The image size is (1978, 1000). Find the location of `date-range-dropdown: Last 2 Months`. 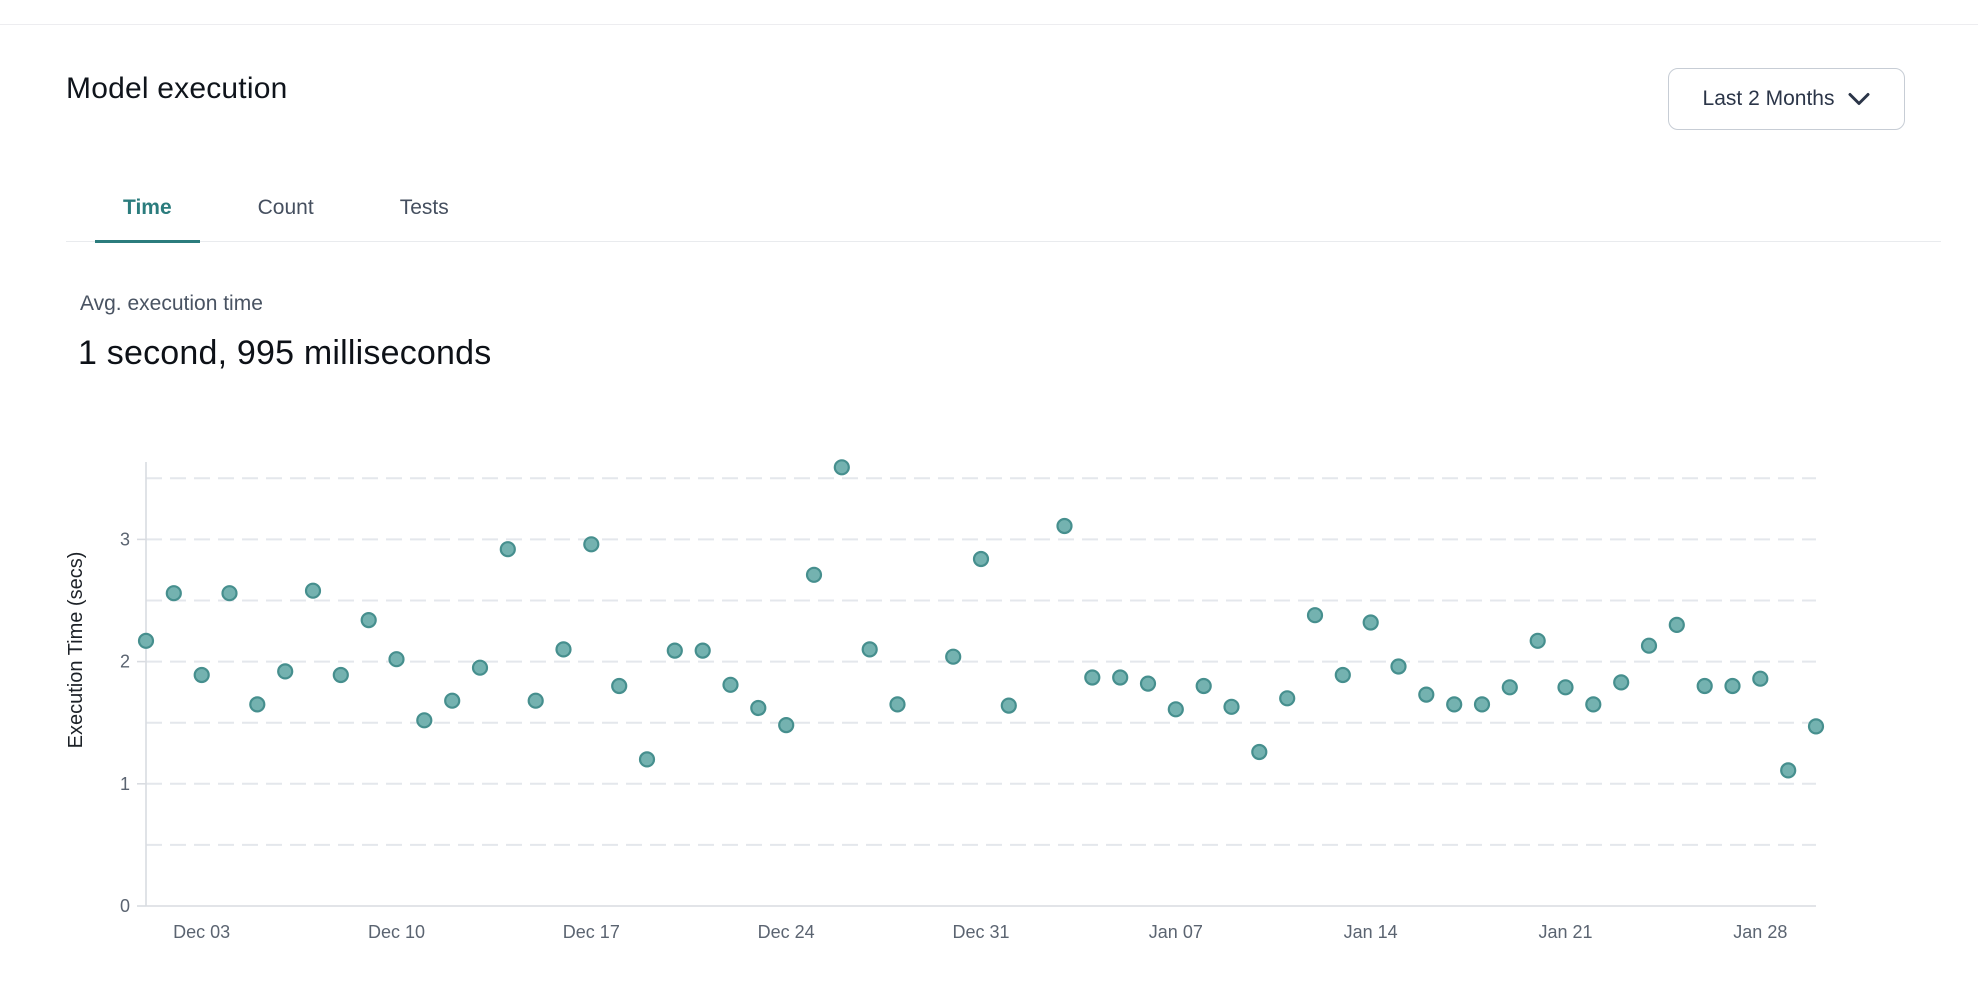

date-range-dropdown: Last 2 Months is located at coordinates (1786, 99).